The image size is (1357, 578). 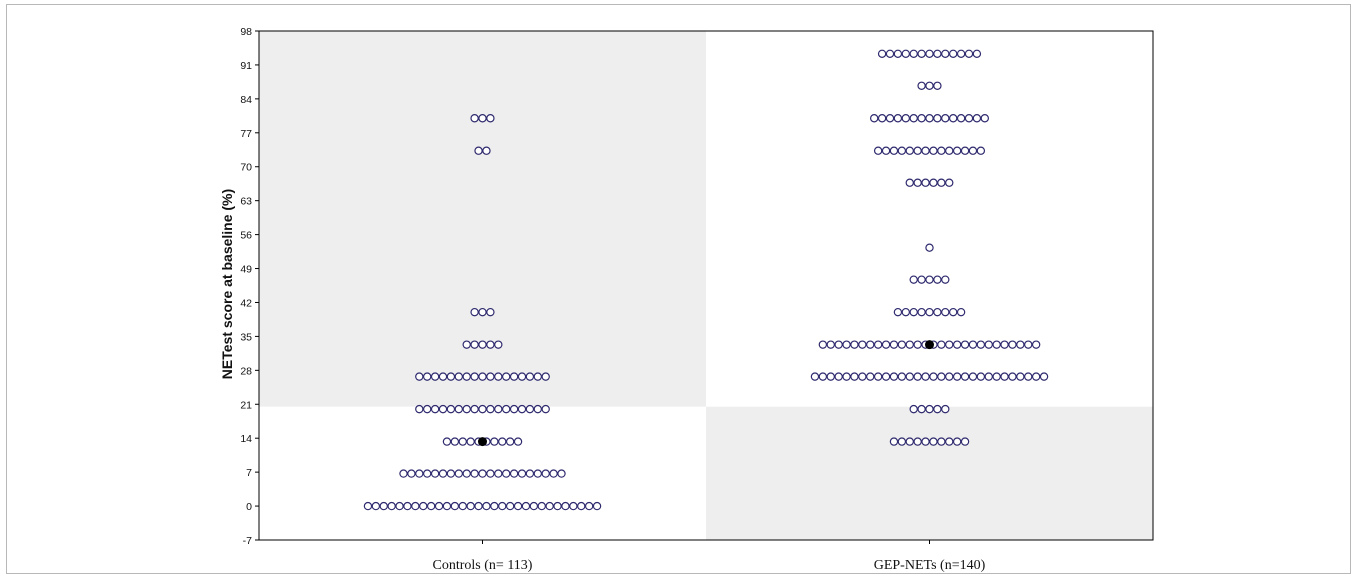 What do you see at coordinates (227, 284) in the screenshot?
I see `y-axis-title: NETest score at baseline (%)` at bounding box center [227, 284].